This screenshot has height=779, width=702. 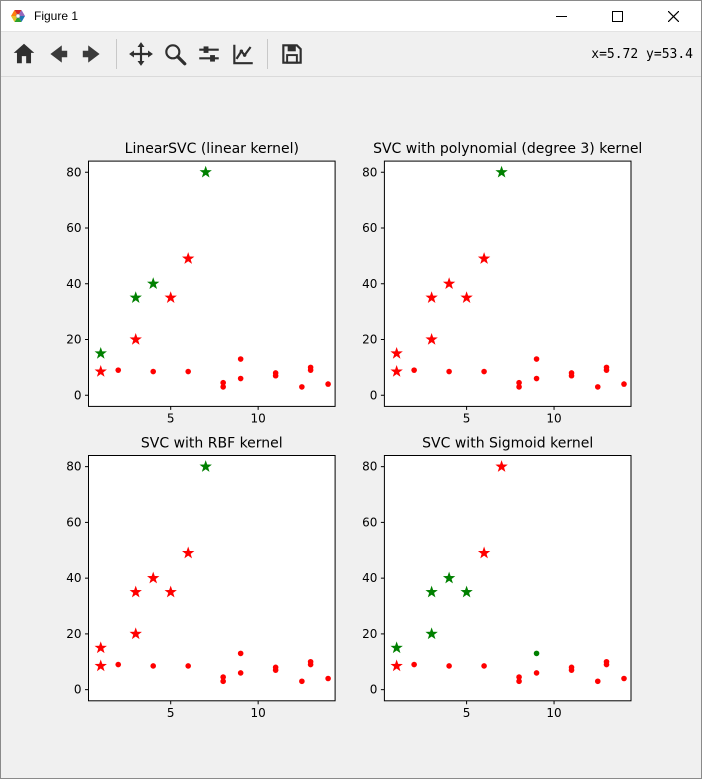 I want to click on forward-button, so click(x=92, y=54).